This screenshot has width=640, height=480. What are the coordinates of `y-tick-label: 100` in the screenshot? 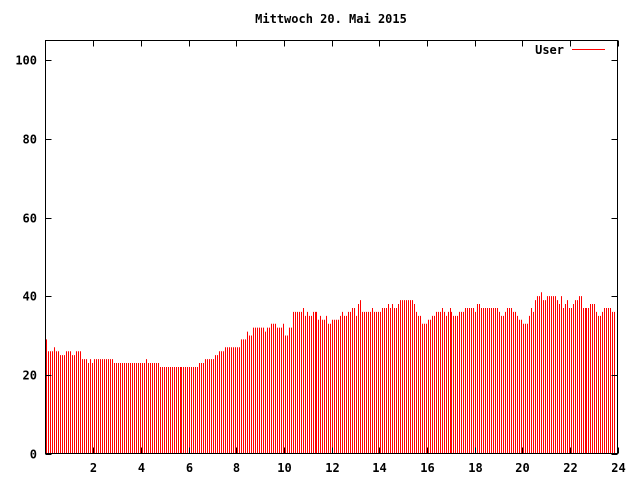 It's located at (26, 61).